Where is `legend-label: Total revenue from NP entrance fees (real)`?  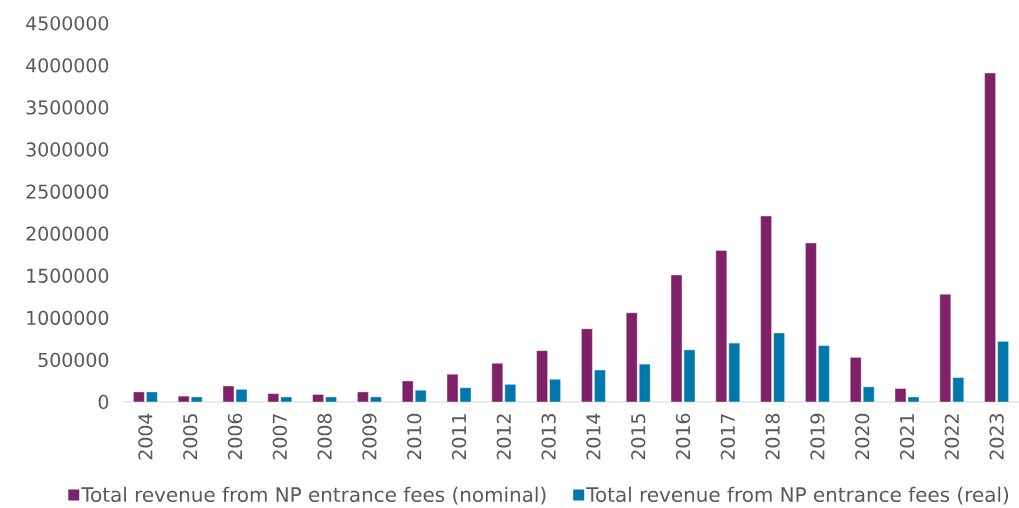 legend-label: Total revenue from NP entrance fees (real) is located at coordinates (797, 495).